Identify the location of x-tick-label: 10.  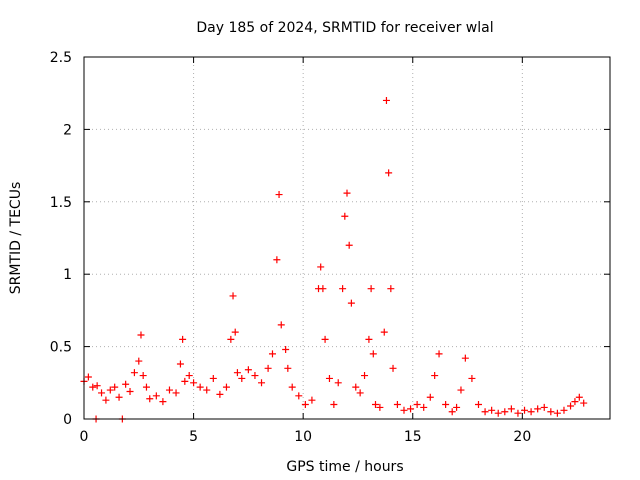
(303, 437).